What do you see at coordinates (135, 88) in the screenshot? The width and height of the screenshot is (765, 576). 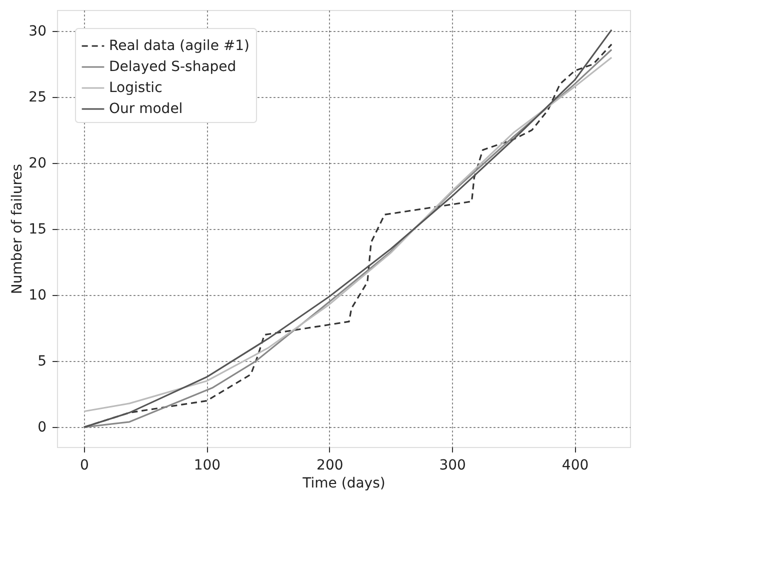 I see `legend-label: Logistic` at bounding box center [135, 88].